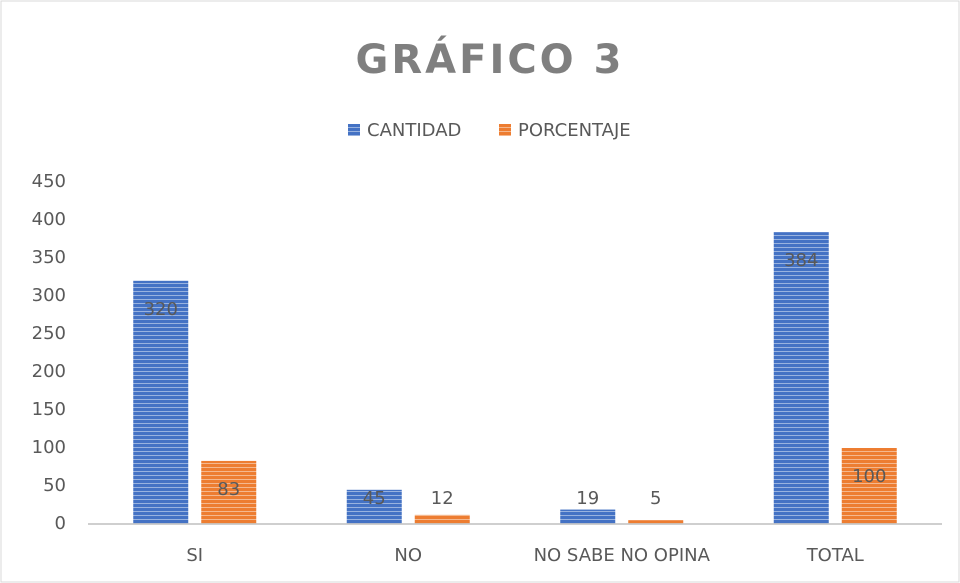 This screenshot has height=583, width=960. Describe the element at coordinates (49, 333) in the screenshot. I see `y-tick-label: 250` at that location.